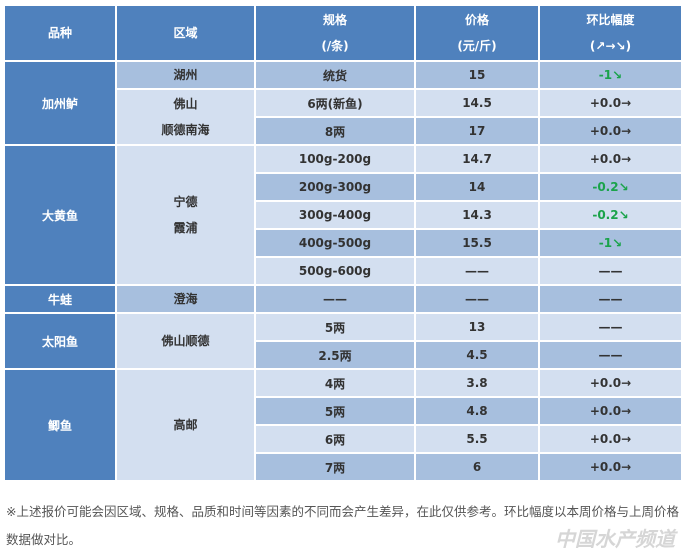  I want to click on region-name: 澄海, so click(185, 299).